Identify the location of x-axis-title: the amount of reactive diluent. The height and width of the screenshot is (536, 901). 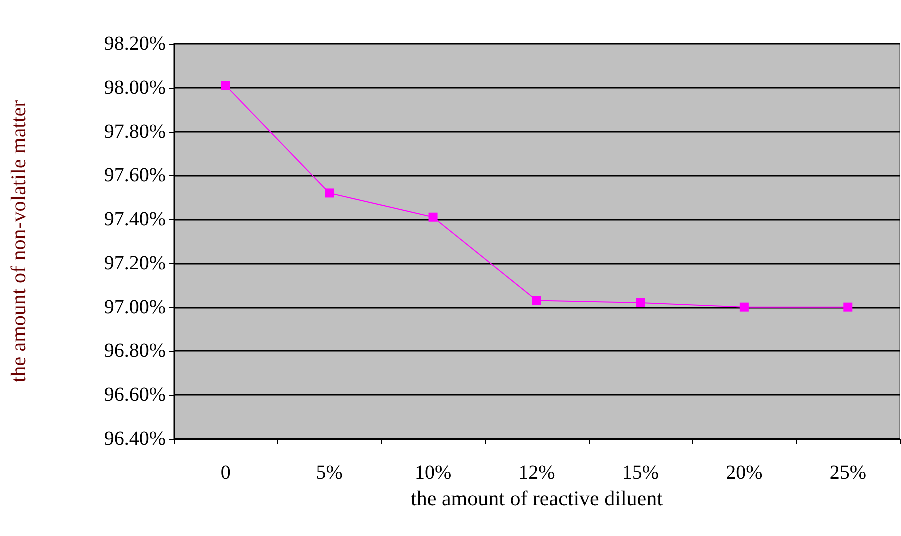
(537, 498).